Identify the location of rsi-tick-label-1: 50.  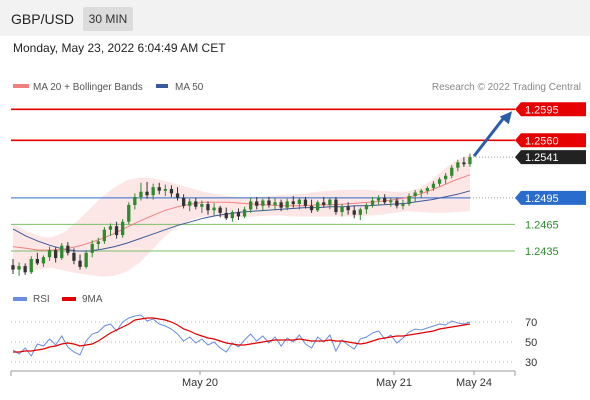
(531, 343).